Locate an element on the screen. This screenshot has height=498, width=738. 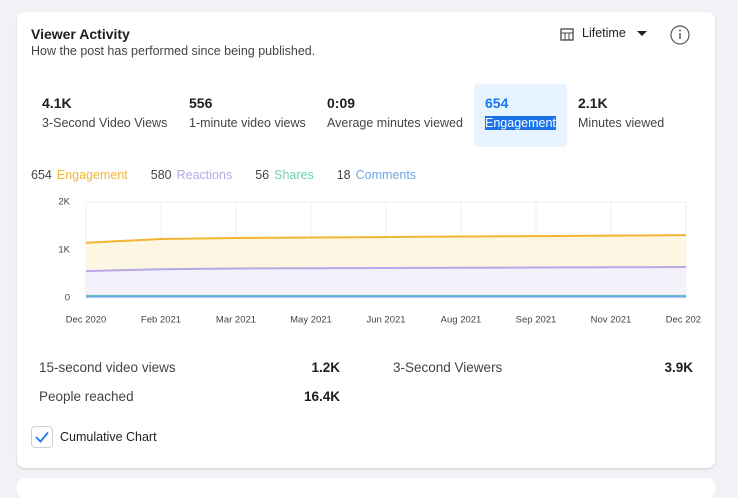
stat-label: 15-second video views is located at coordinates (107, 367).